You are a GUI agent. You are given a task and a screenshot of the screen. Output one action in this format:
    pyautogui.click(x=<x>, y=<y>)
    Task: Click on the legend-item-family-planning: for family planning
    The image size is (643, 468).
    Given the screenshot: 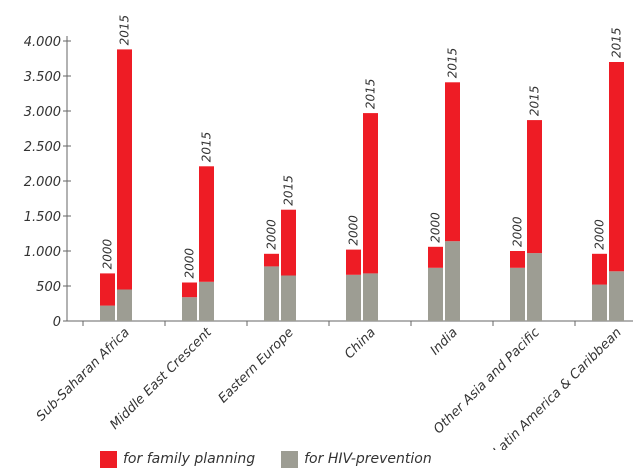 What is the action you would take?
    pyautogui.click(x=178, y=459)
    